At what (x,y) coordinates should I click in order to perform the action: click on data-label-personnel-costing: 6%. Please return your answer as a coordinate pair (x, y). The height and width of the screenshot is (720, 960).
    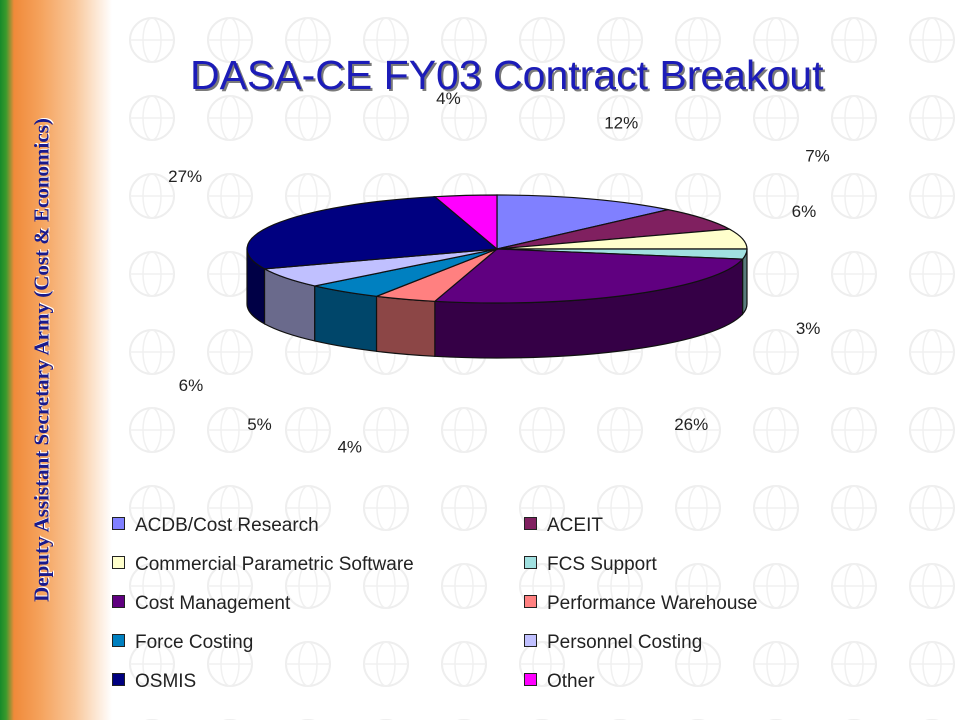
    Looking at the image, I should click on (191, 385).